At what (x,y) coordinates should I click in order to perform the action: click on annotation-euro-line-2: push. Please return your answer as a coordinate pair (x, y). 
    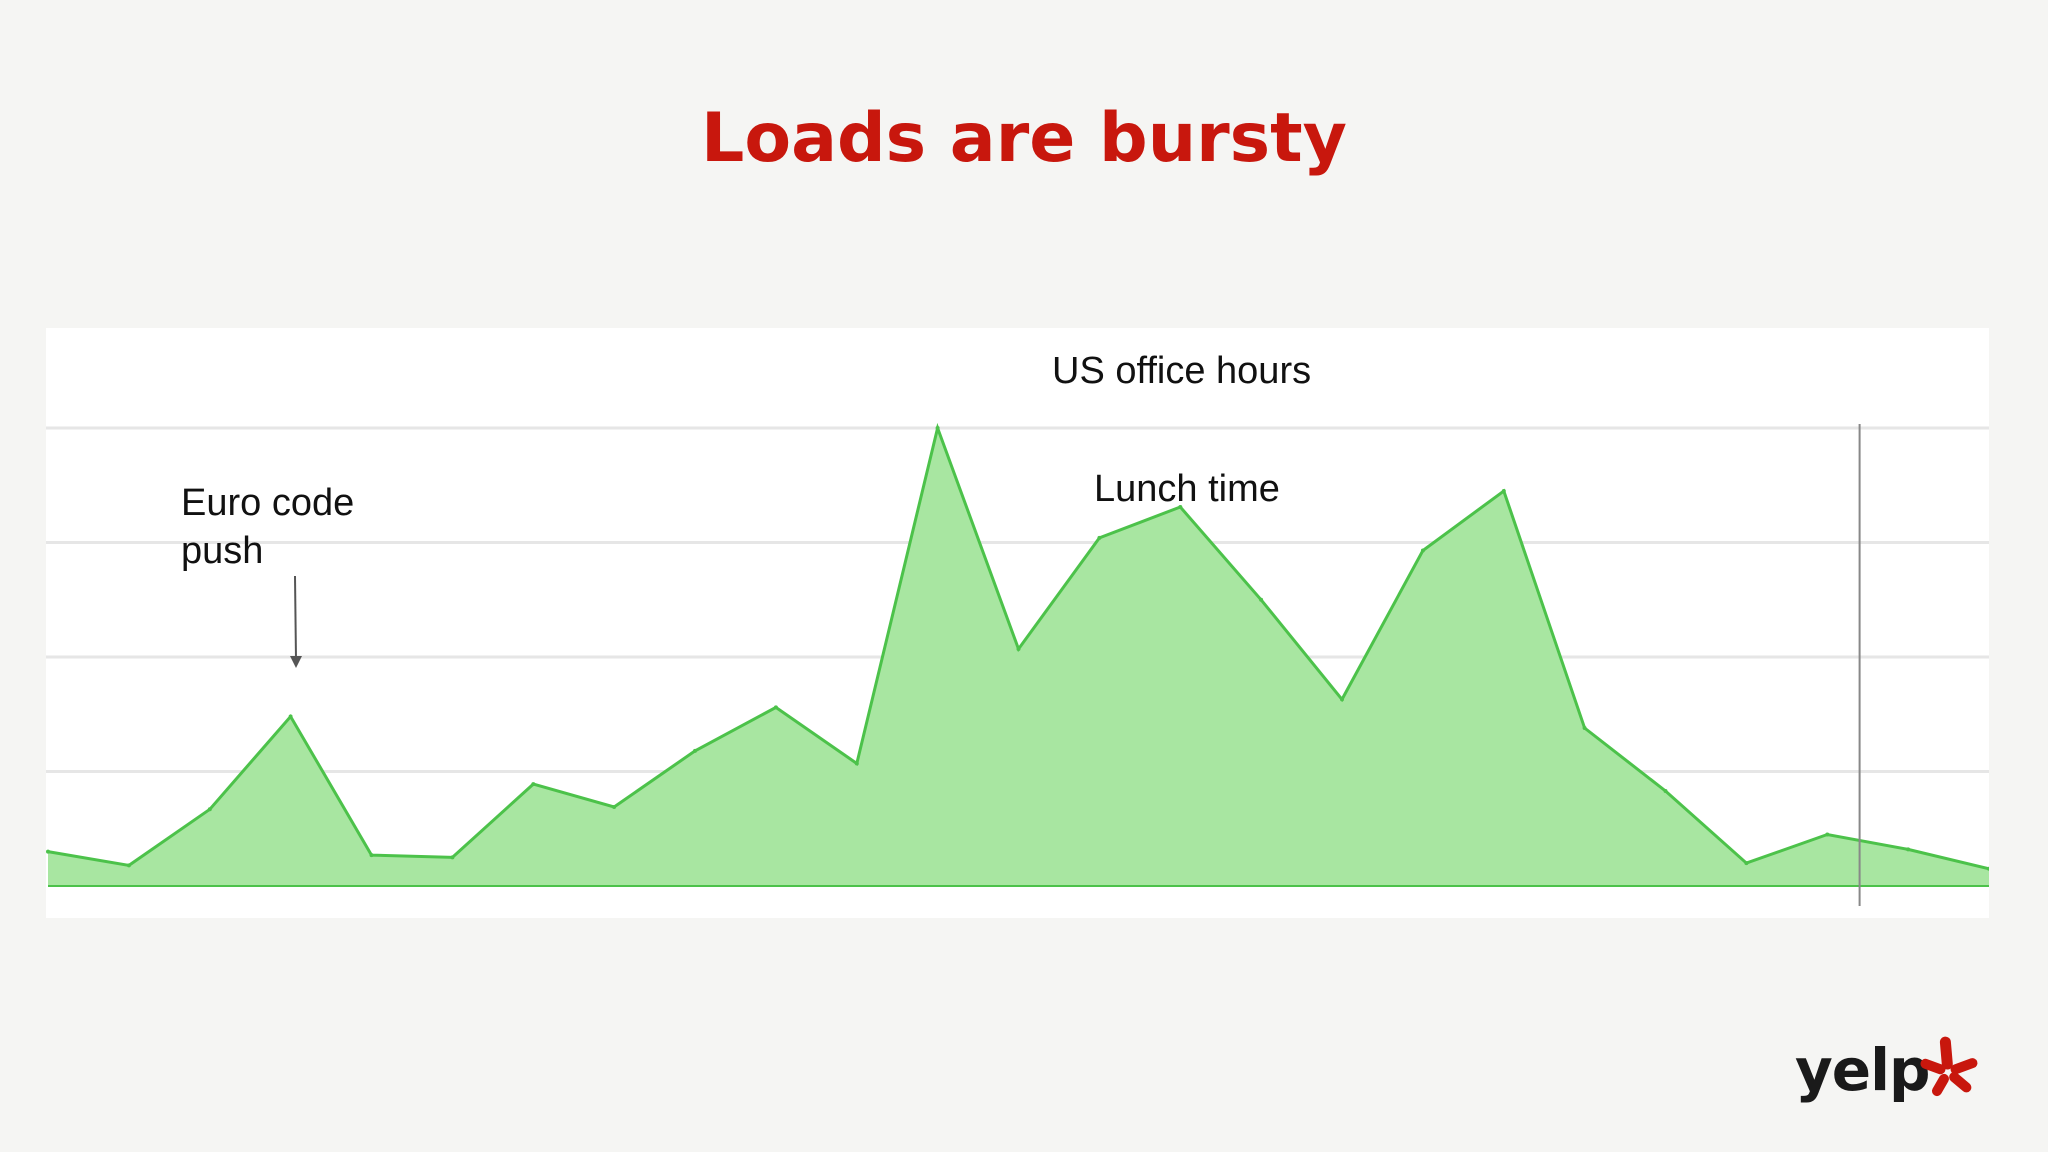
    Looking at the image, I should click on (222, 550).